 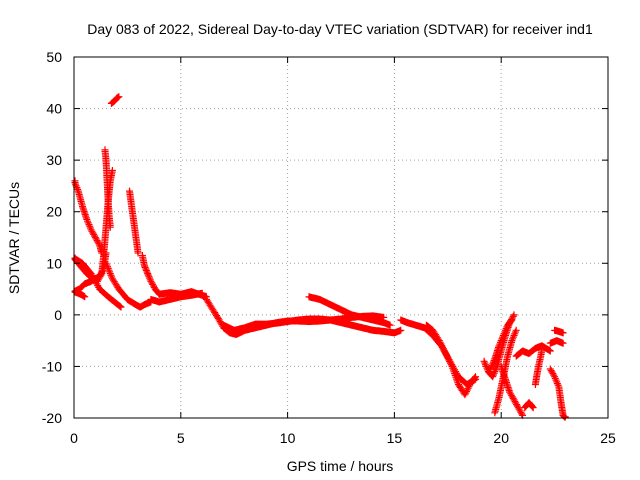 I want to click on x-axis-label: GPS time / hours, so click(x=340, y=466).